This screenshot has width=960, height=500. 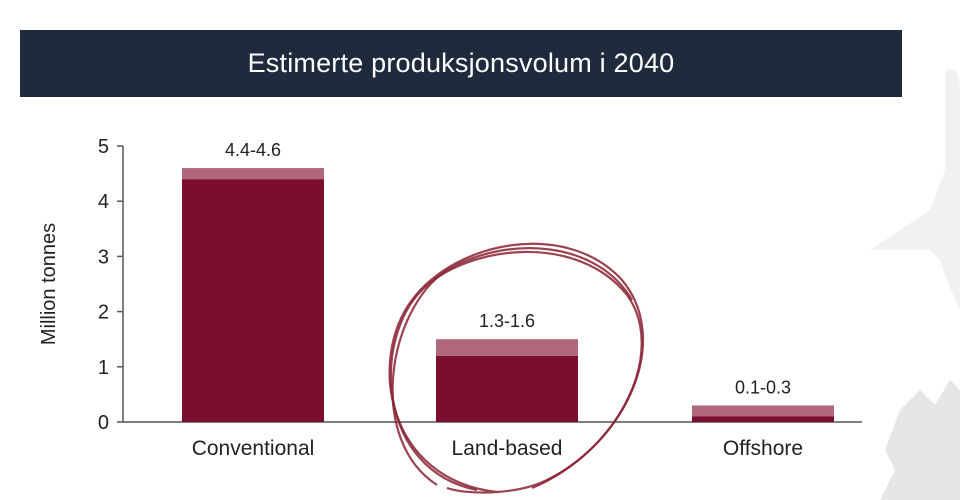 I want to click on y-tick-label: 2, so click(x=103, y=313).